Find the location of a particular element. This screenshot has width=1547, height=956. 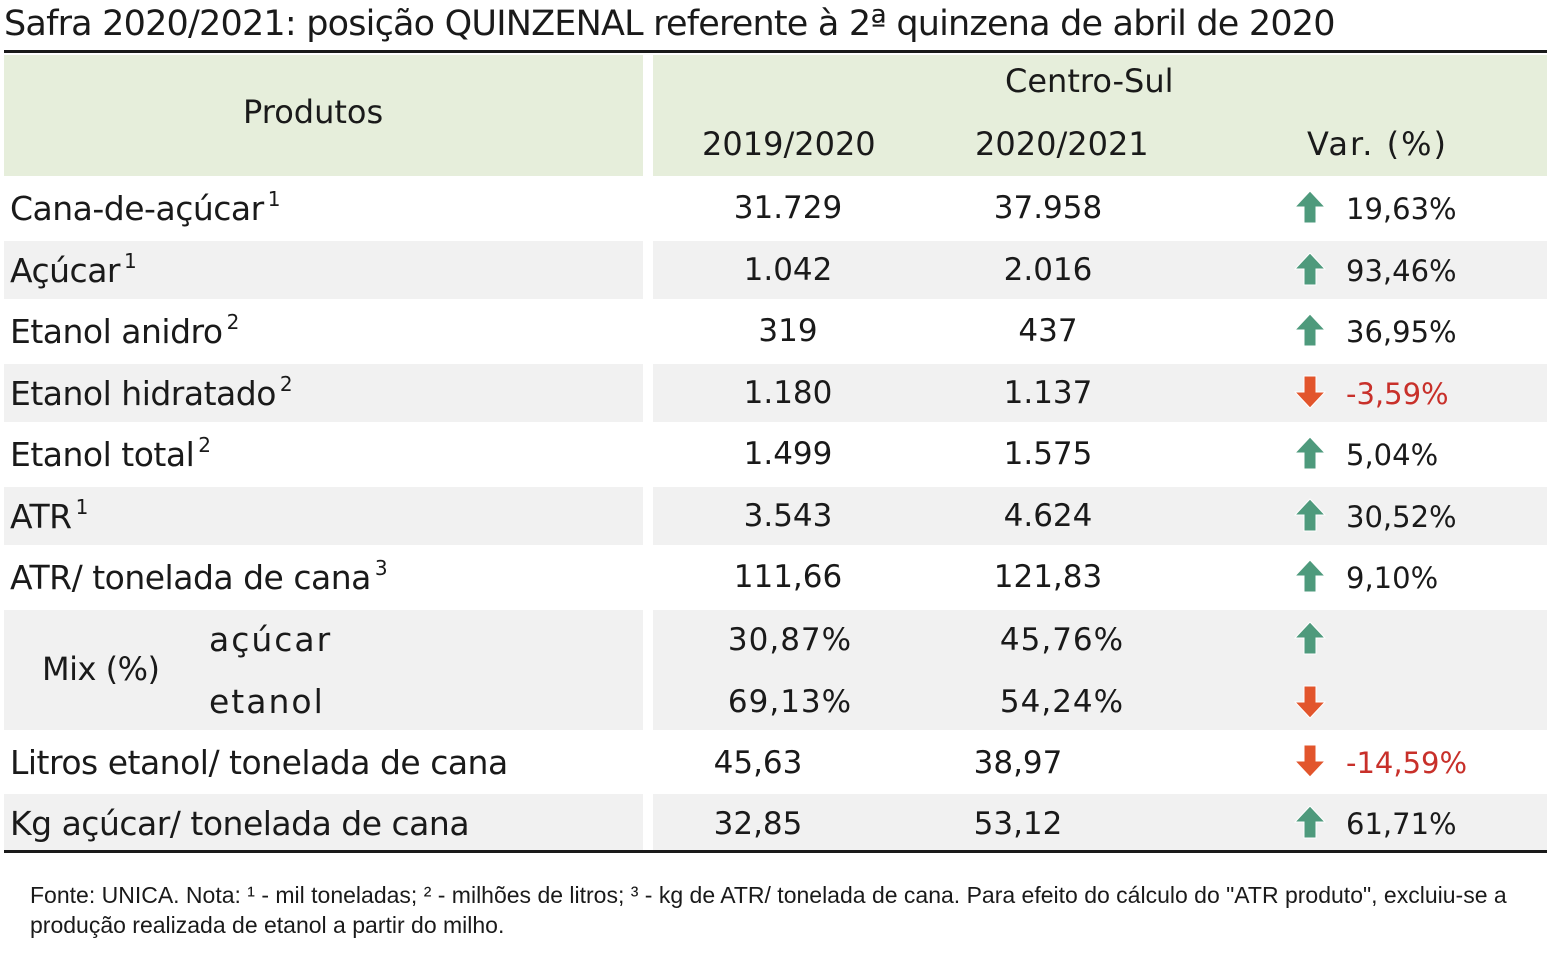

row-label: ATR/ tonelada de cana 3 is located at coordinates (199, 576).